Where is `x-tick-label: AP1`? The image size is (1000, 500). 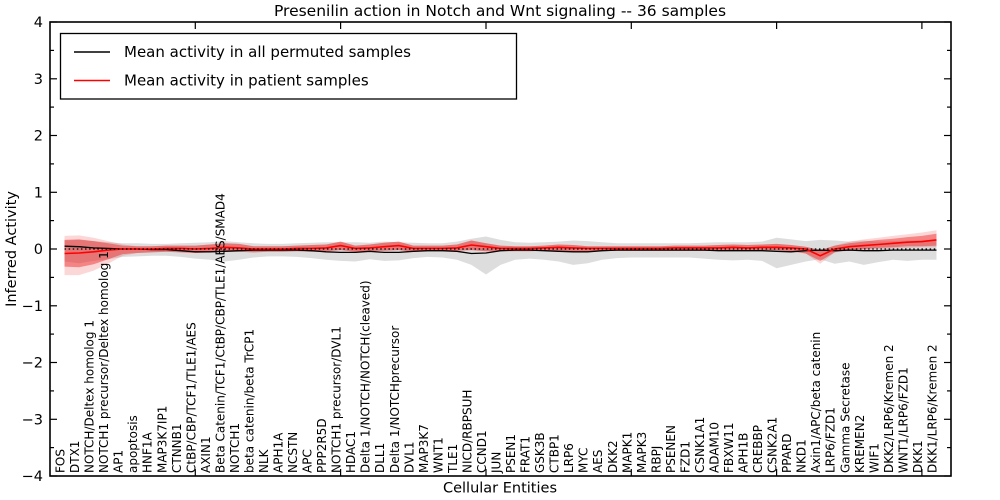
x-tick-label: AP1 is located at coordinates (119, 461).